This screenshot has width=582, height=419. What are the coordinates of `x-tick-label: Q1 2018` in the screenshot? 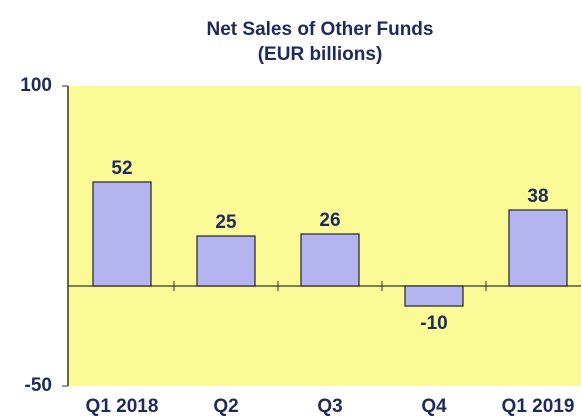 It's located at (122, 406).